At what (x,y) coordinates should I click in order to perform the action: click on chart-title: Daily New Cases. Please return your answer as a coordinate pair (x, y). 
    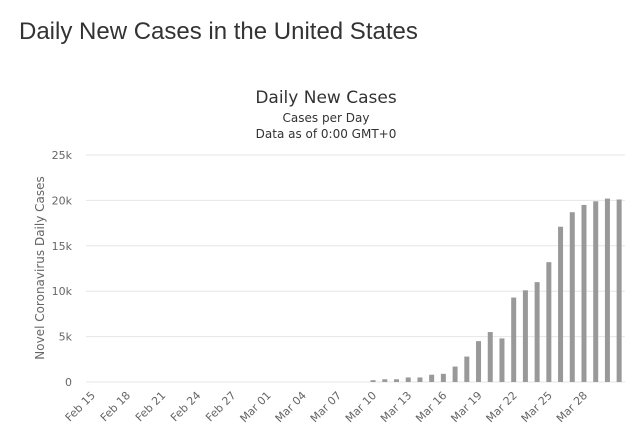
    Looking at the image, I should click on (326, 98).